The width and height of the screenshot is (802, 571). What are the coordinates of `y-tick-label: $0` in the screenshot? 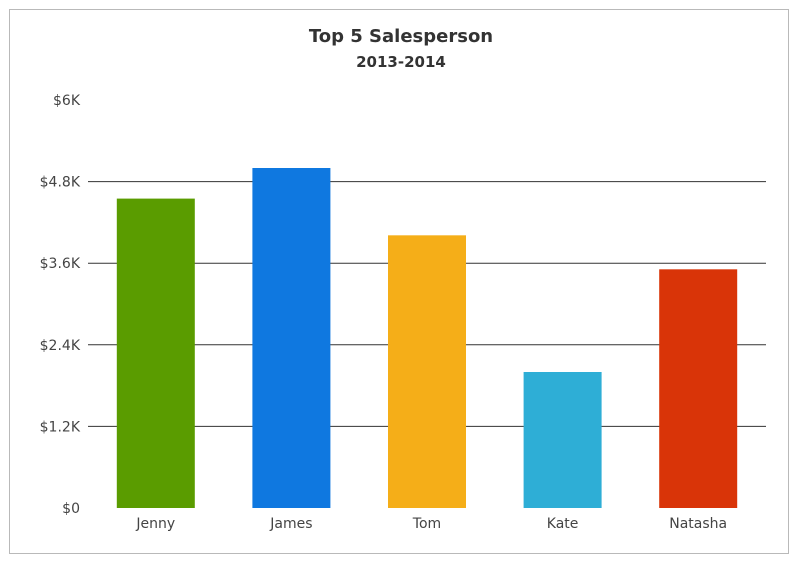 It's located at (71, 509).